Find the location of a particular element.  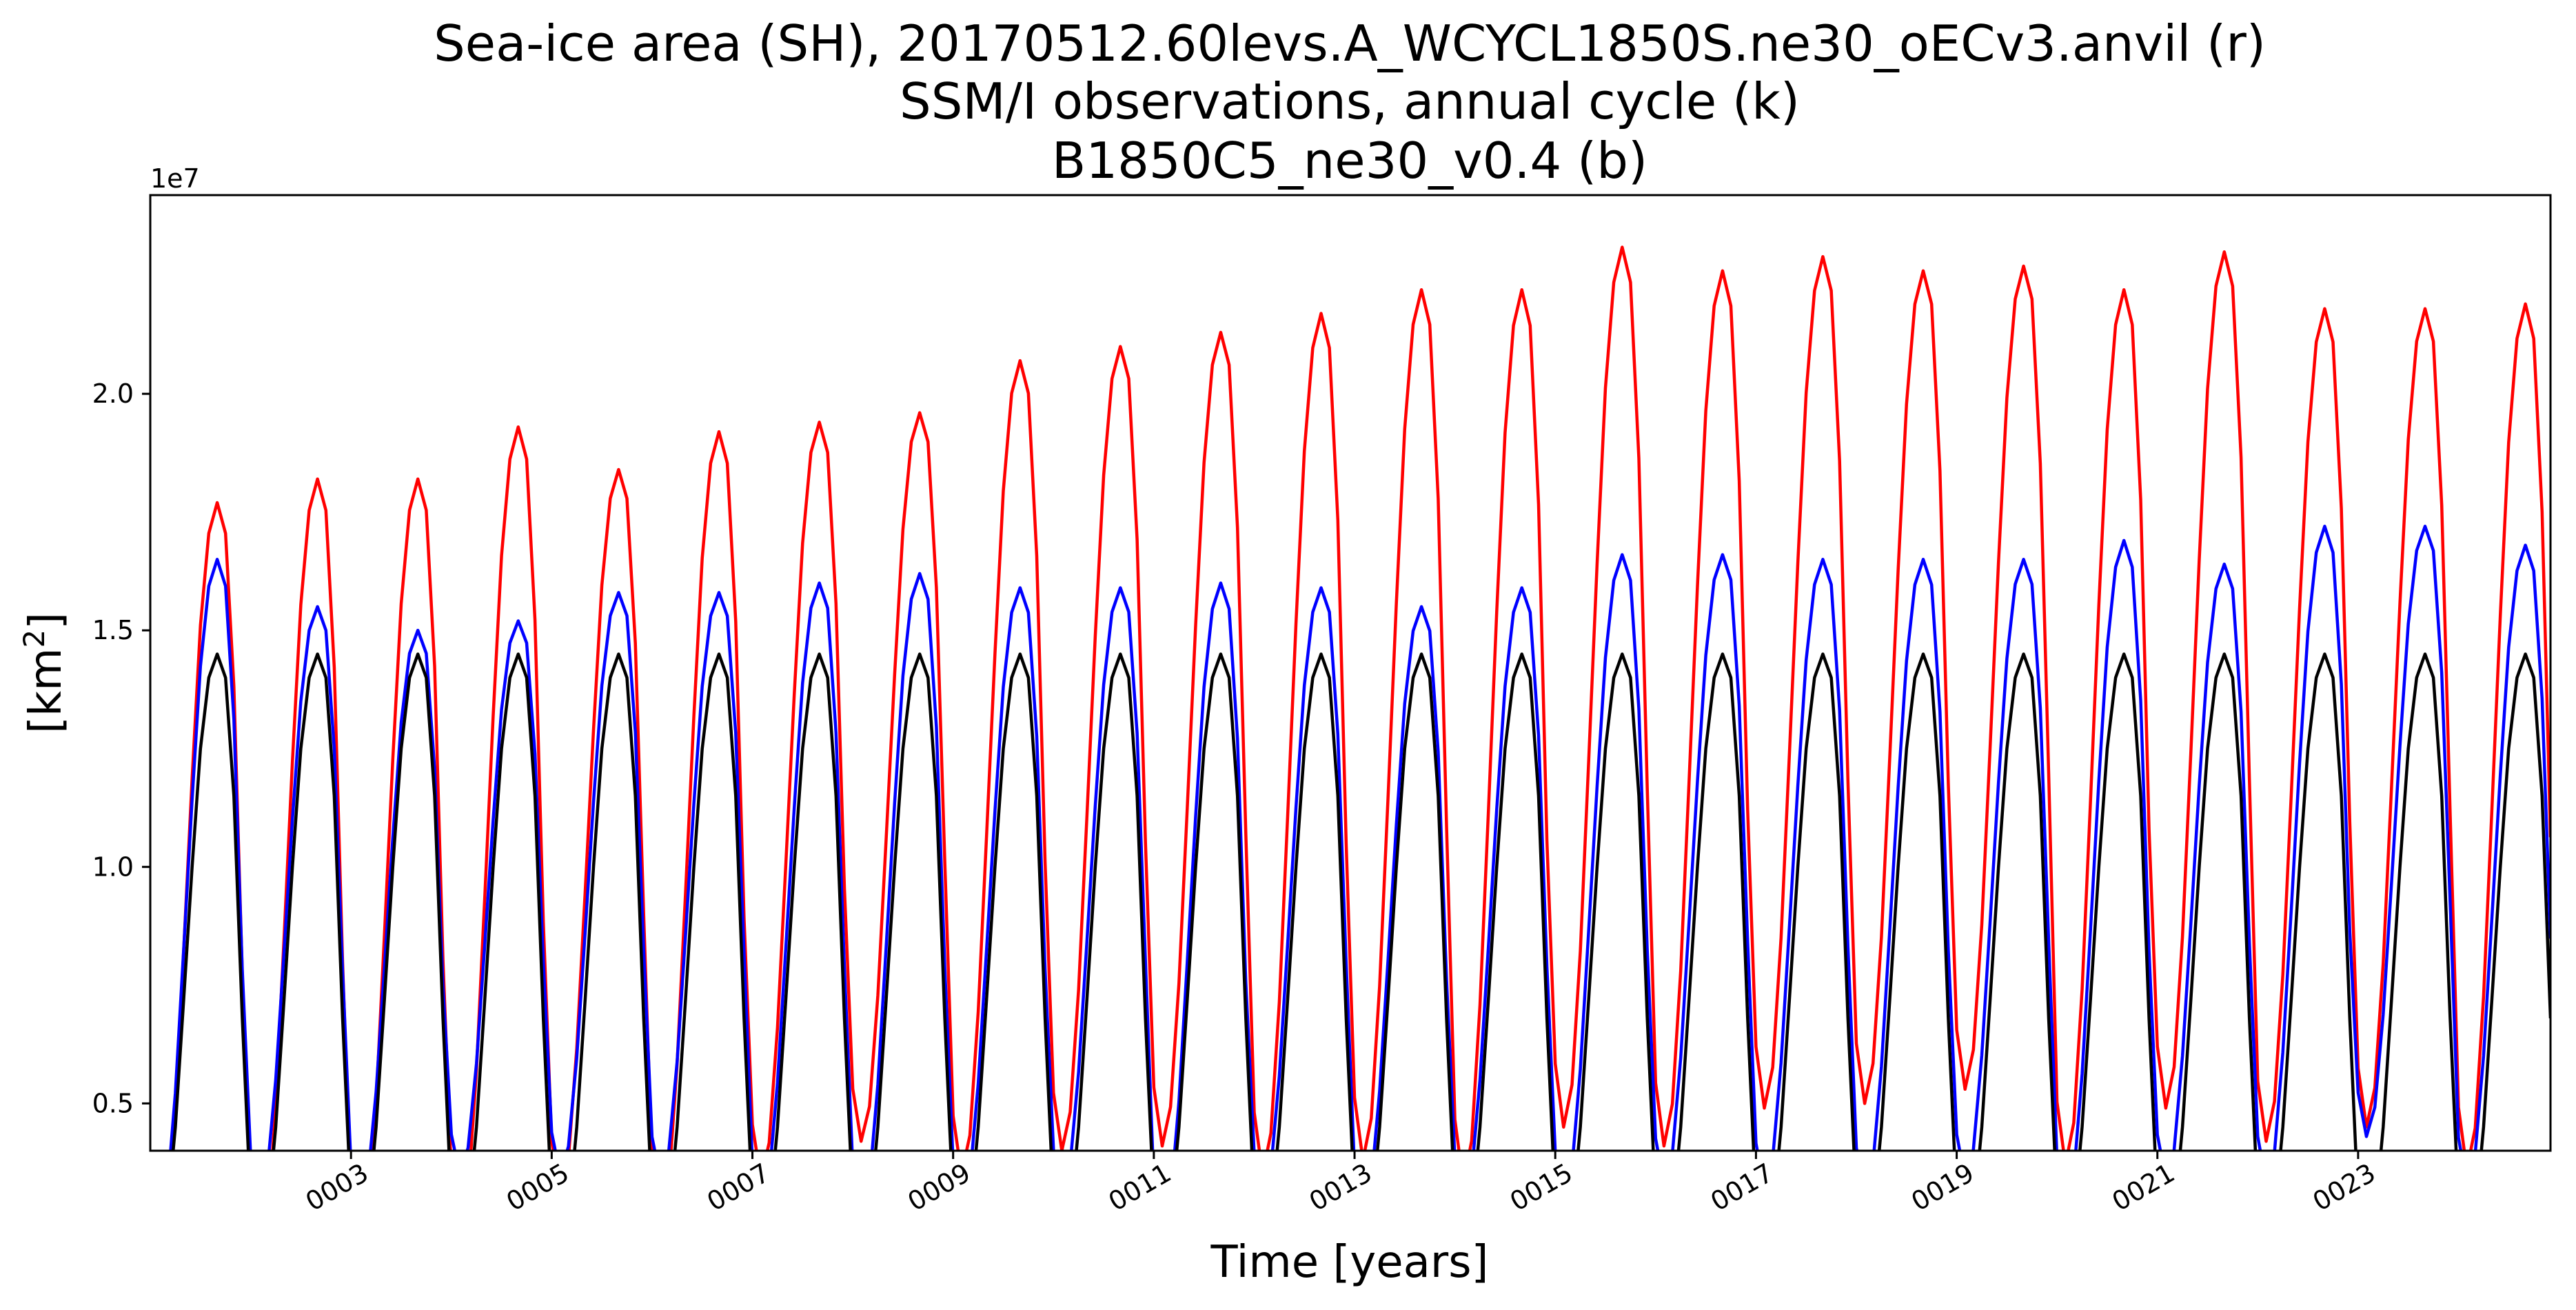

y-axis-label-end: ] is located at coordinates (46, 620).